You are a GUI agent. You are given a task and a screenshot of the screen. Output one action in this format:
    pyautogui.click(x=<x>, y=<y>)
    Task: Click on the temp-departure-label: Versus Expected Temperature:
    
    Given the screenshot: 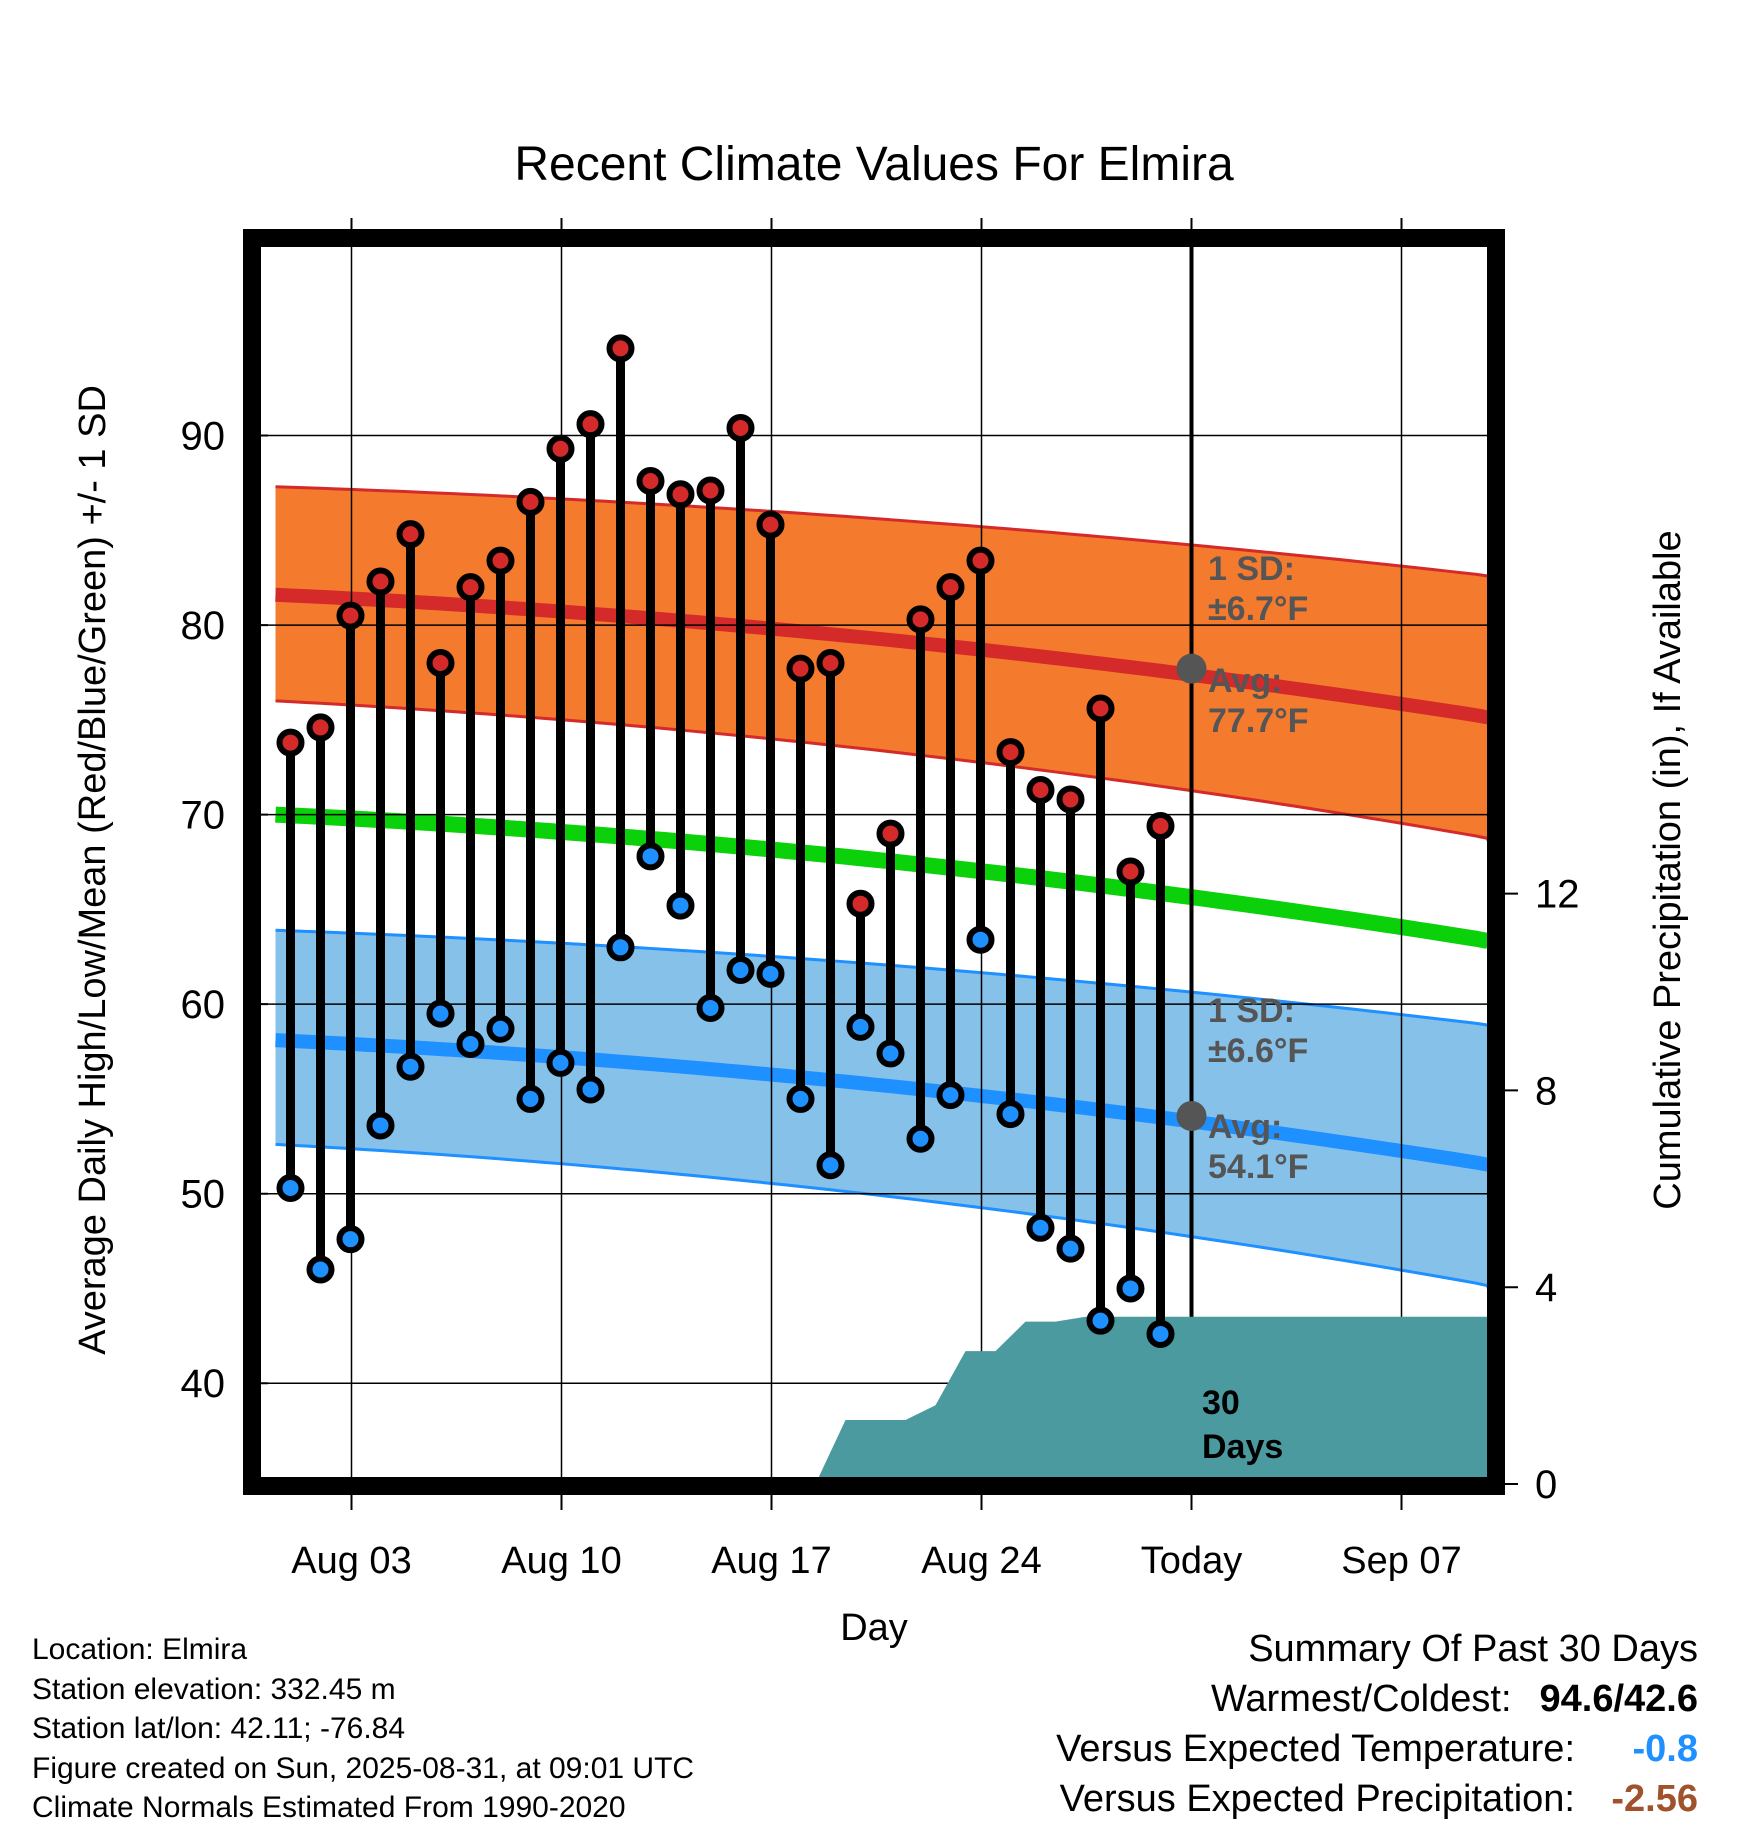 What is the action you would take?
    pyautogui.click(x=1315, y=1749)
    